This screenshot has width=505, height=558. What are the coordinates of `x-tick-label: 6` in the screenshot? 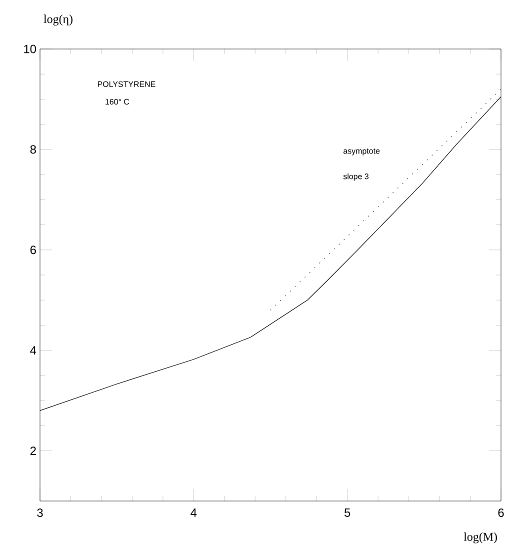 It's located at (501, 512).